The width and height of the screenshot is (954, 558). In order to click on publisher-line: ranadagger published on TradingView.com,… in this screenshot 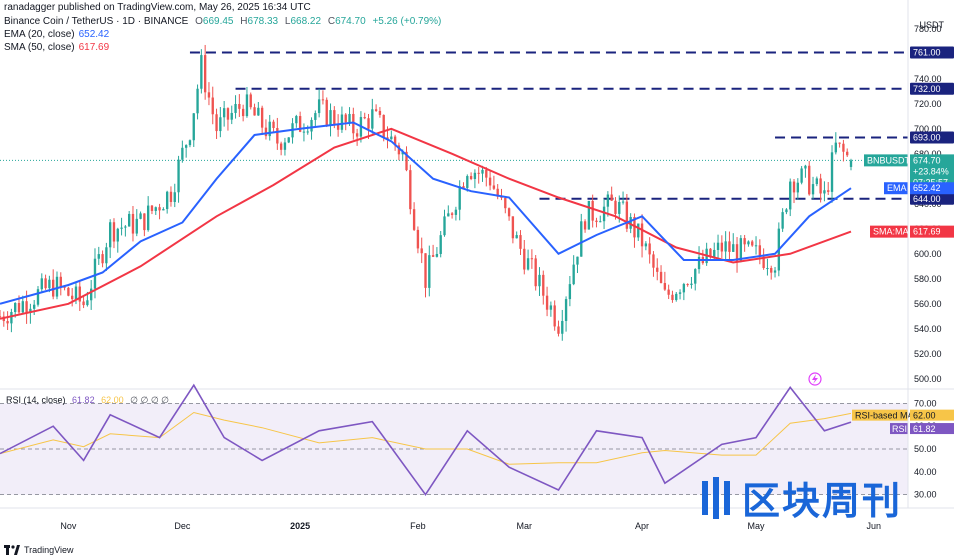, I will do `click(157, 7)`.